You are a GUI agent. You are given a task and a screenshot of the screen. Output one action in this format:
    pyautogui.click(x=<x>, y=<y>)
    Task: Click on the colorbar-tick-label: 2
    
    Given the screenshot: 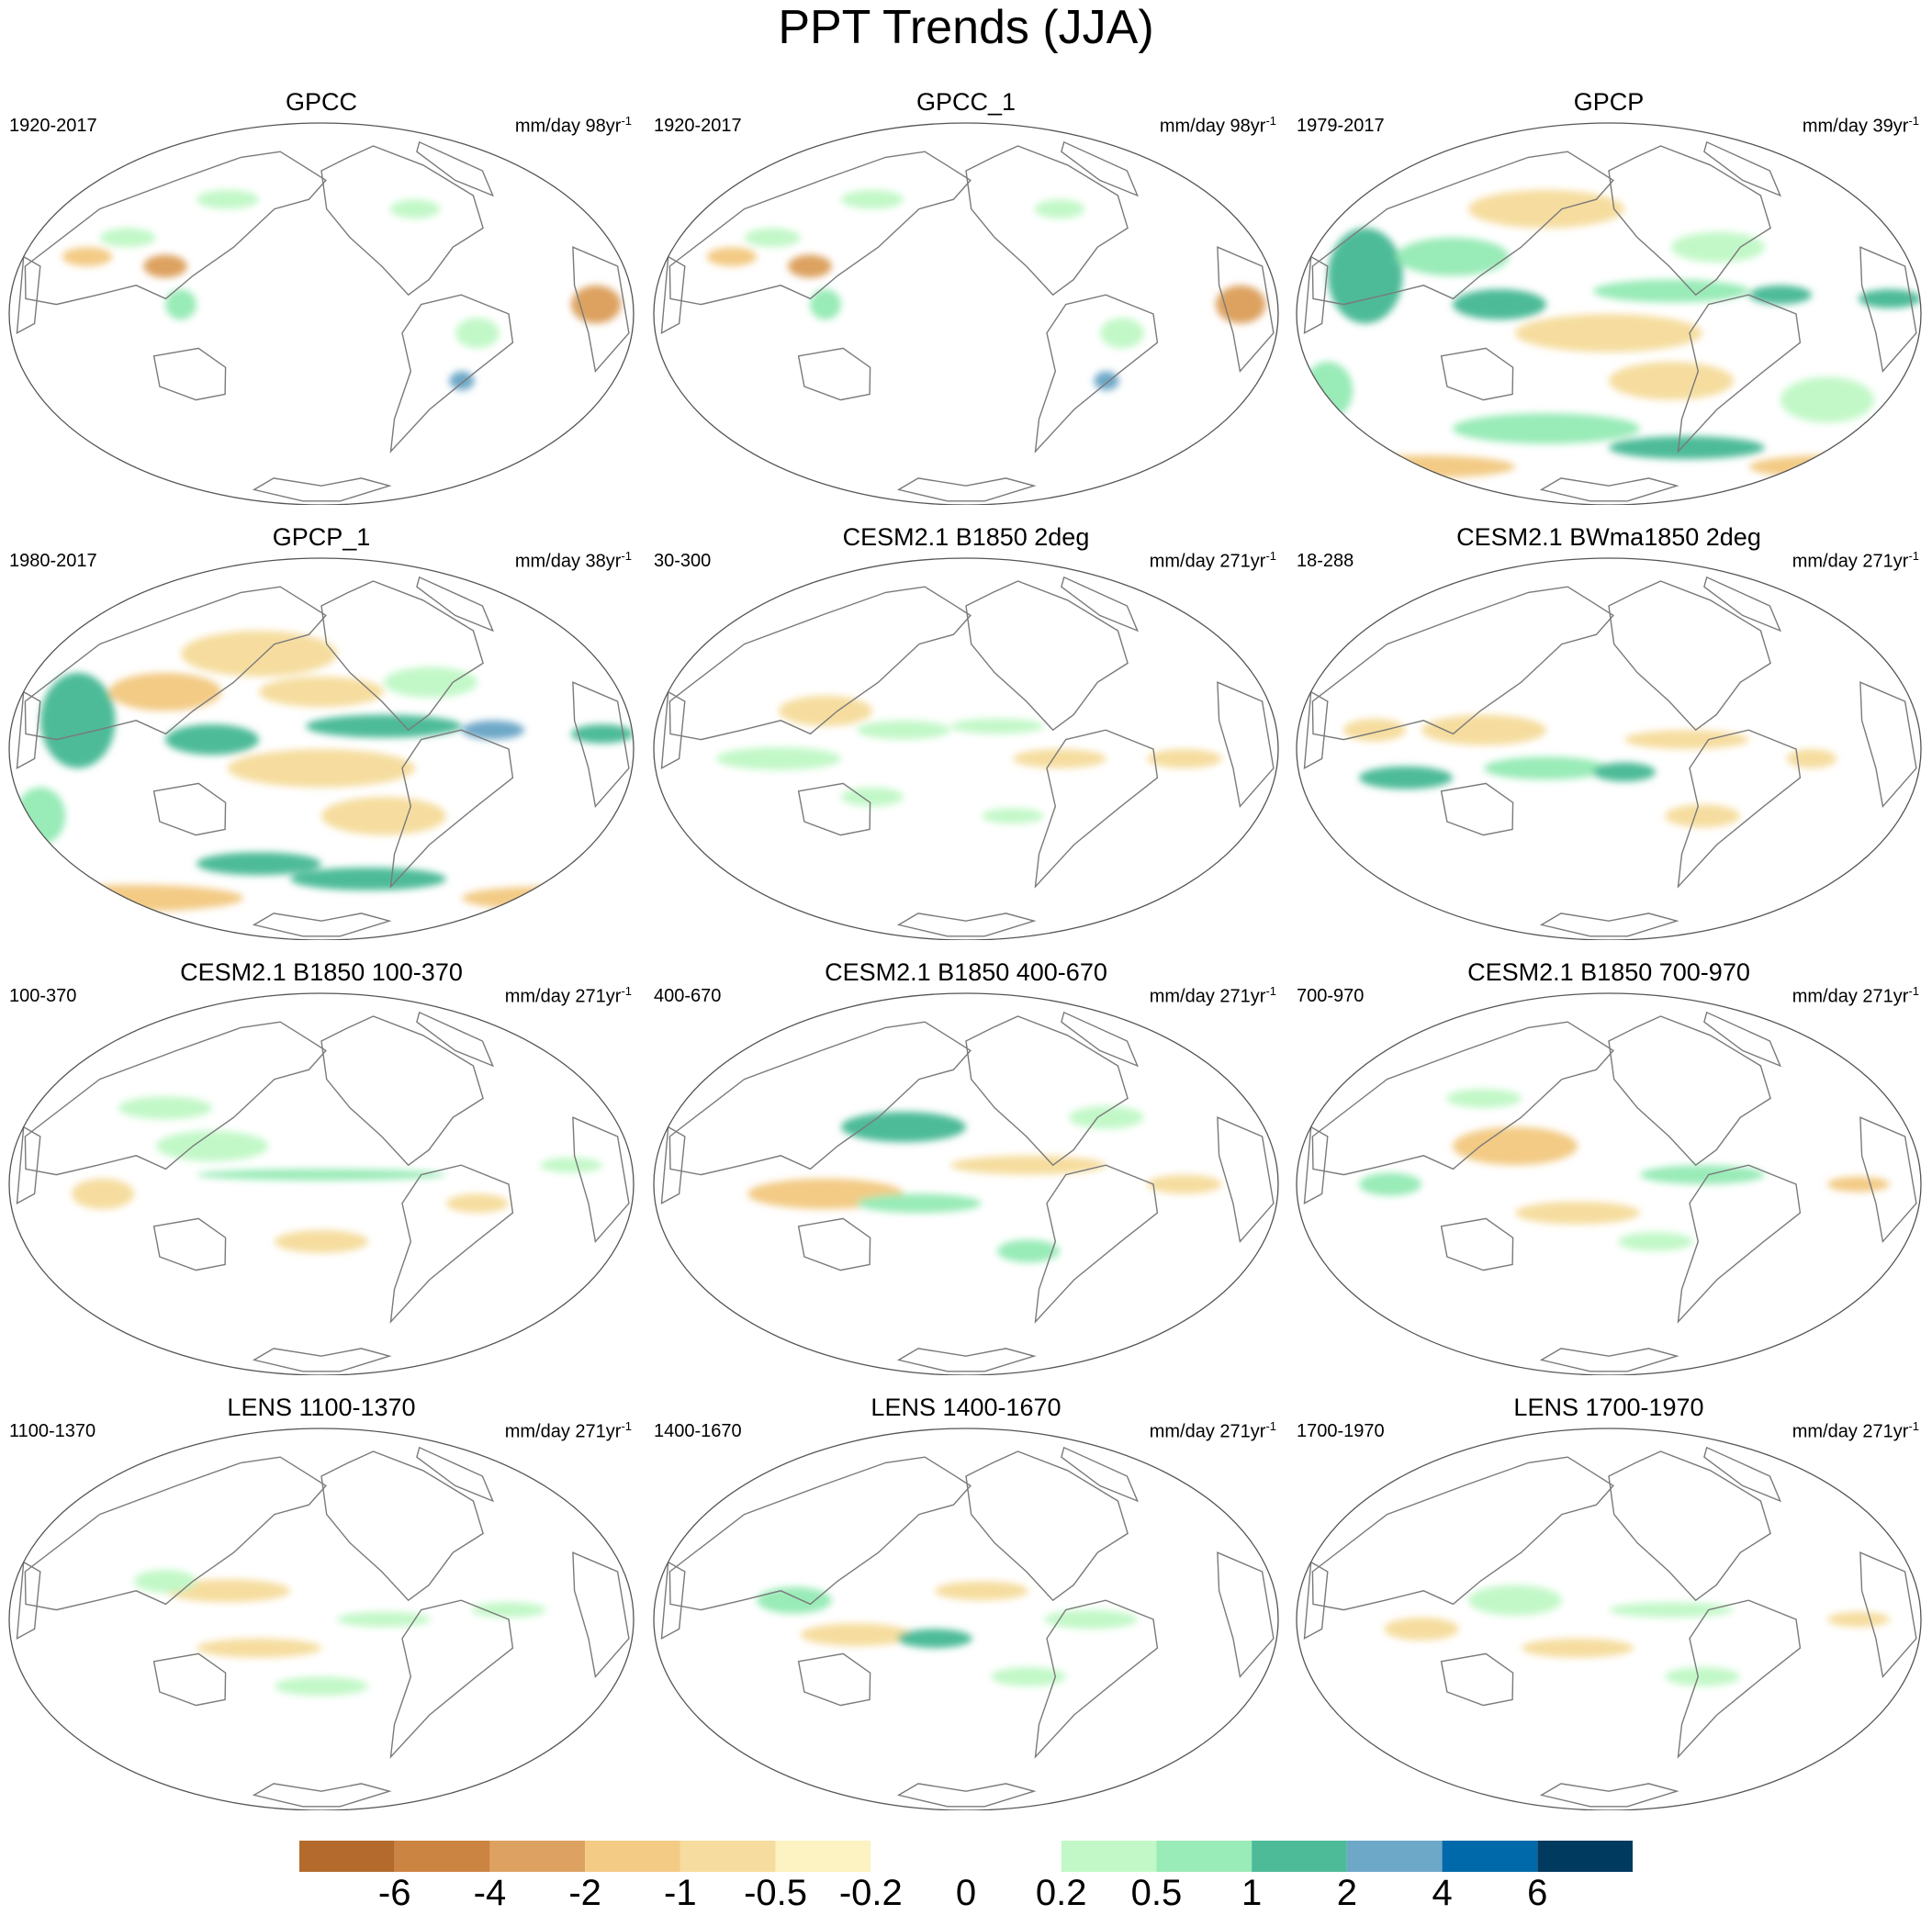 What is the action you would take?
    pyautogui.click(x=1346, y=1893)
    